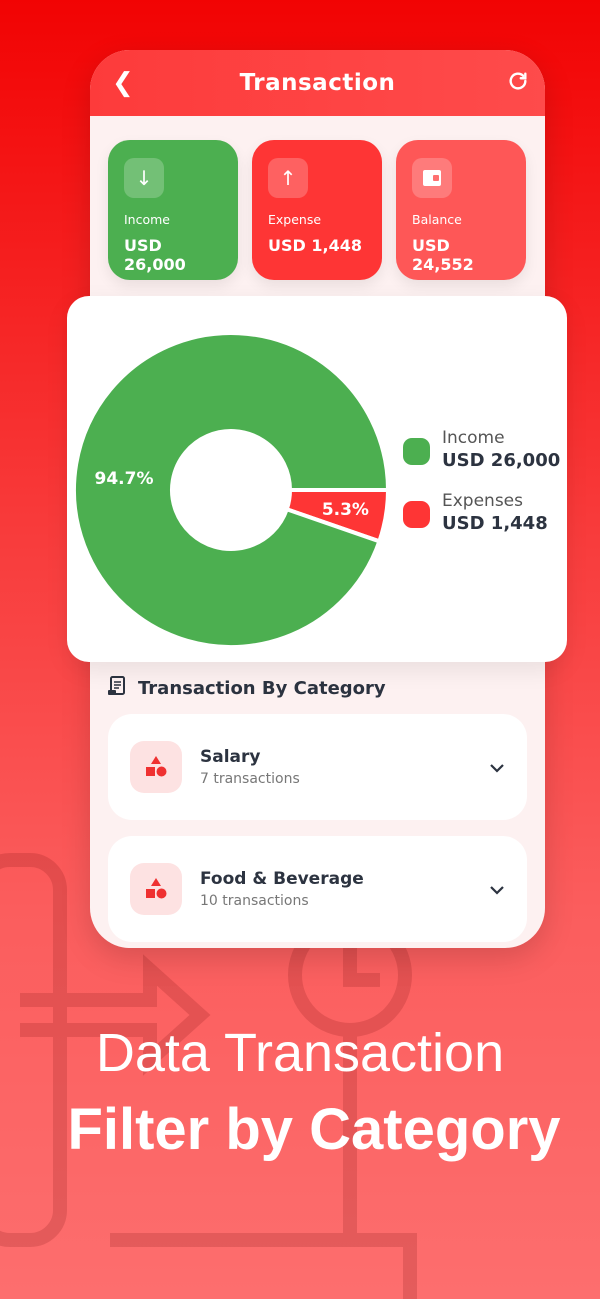  What do you see at coordinates (262, 688) in the screenshot?
I see `section-title: Transaction By Category` at bounding box center [262, 688].